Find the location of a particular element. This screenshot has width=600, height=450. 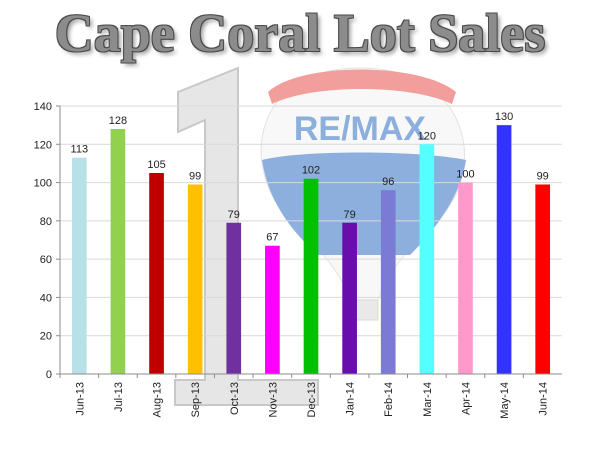

x-tick-label: Apr-14 is located at coordinates (466, 398).